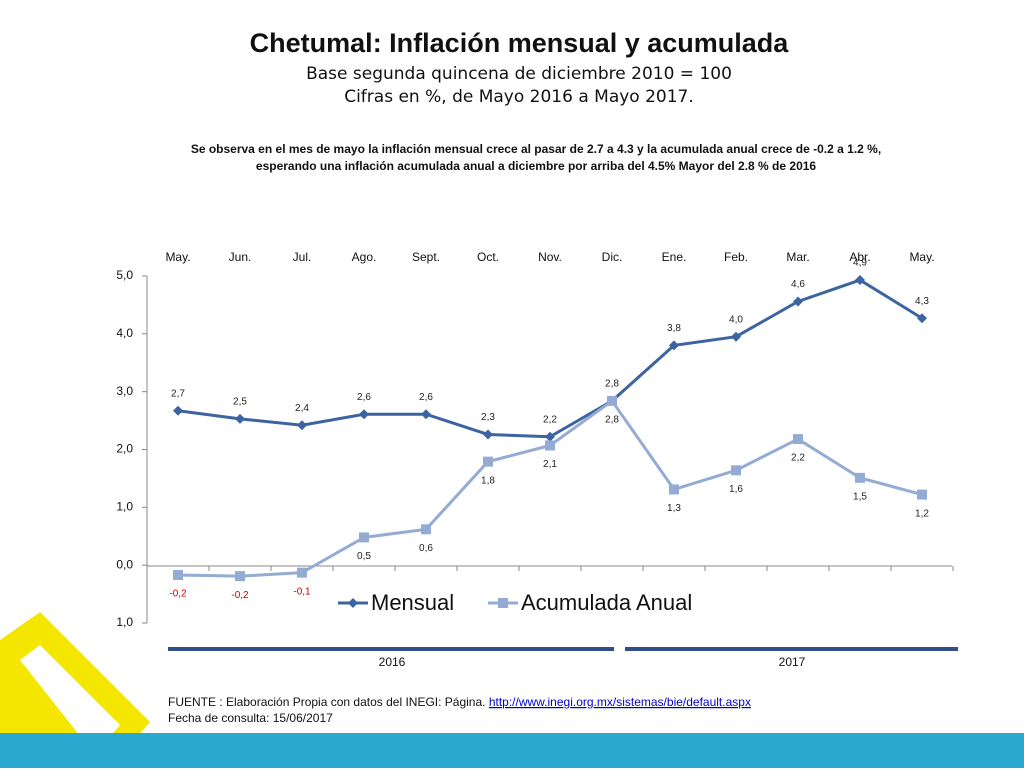 This screenshot has height=773, width=1024. I want to click on data-label: 2,5, so click(240, 401).